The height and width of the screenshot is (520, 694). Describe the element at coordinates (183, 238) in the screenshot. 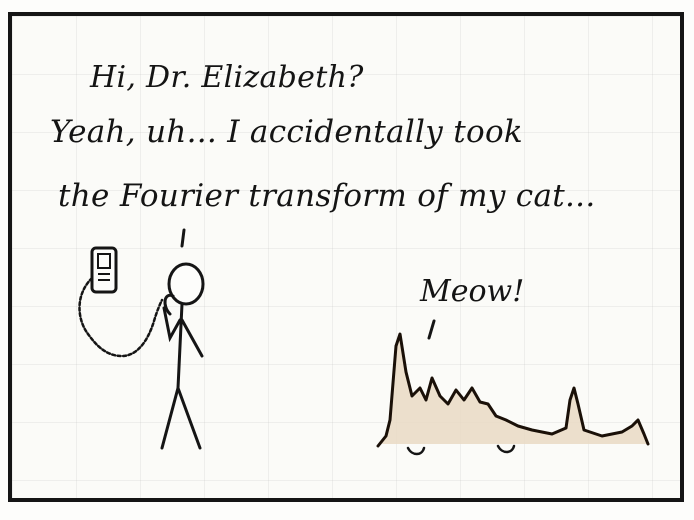

I see `speech-tail` at that location.